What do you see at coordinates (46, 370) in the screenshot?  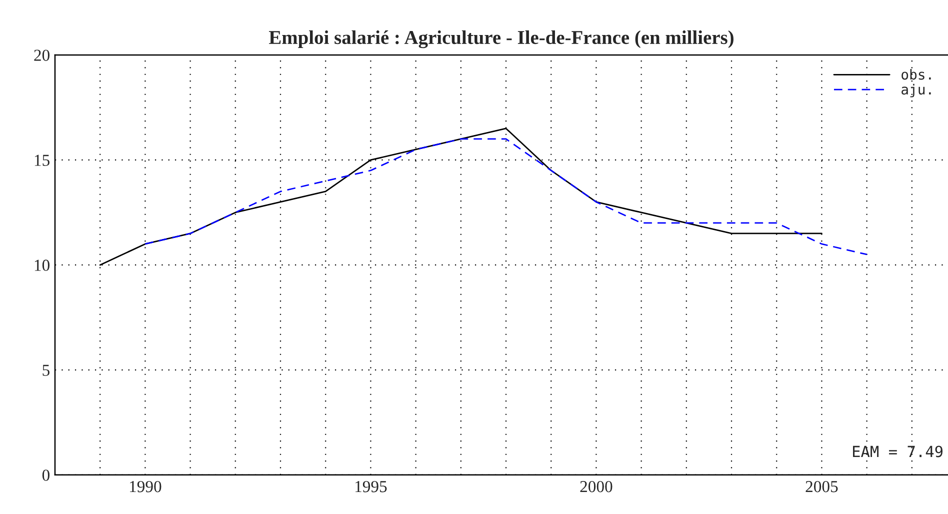 I see `y-tick-label: 5` at bounding box center [46, 370].